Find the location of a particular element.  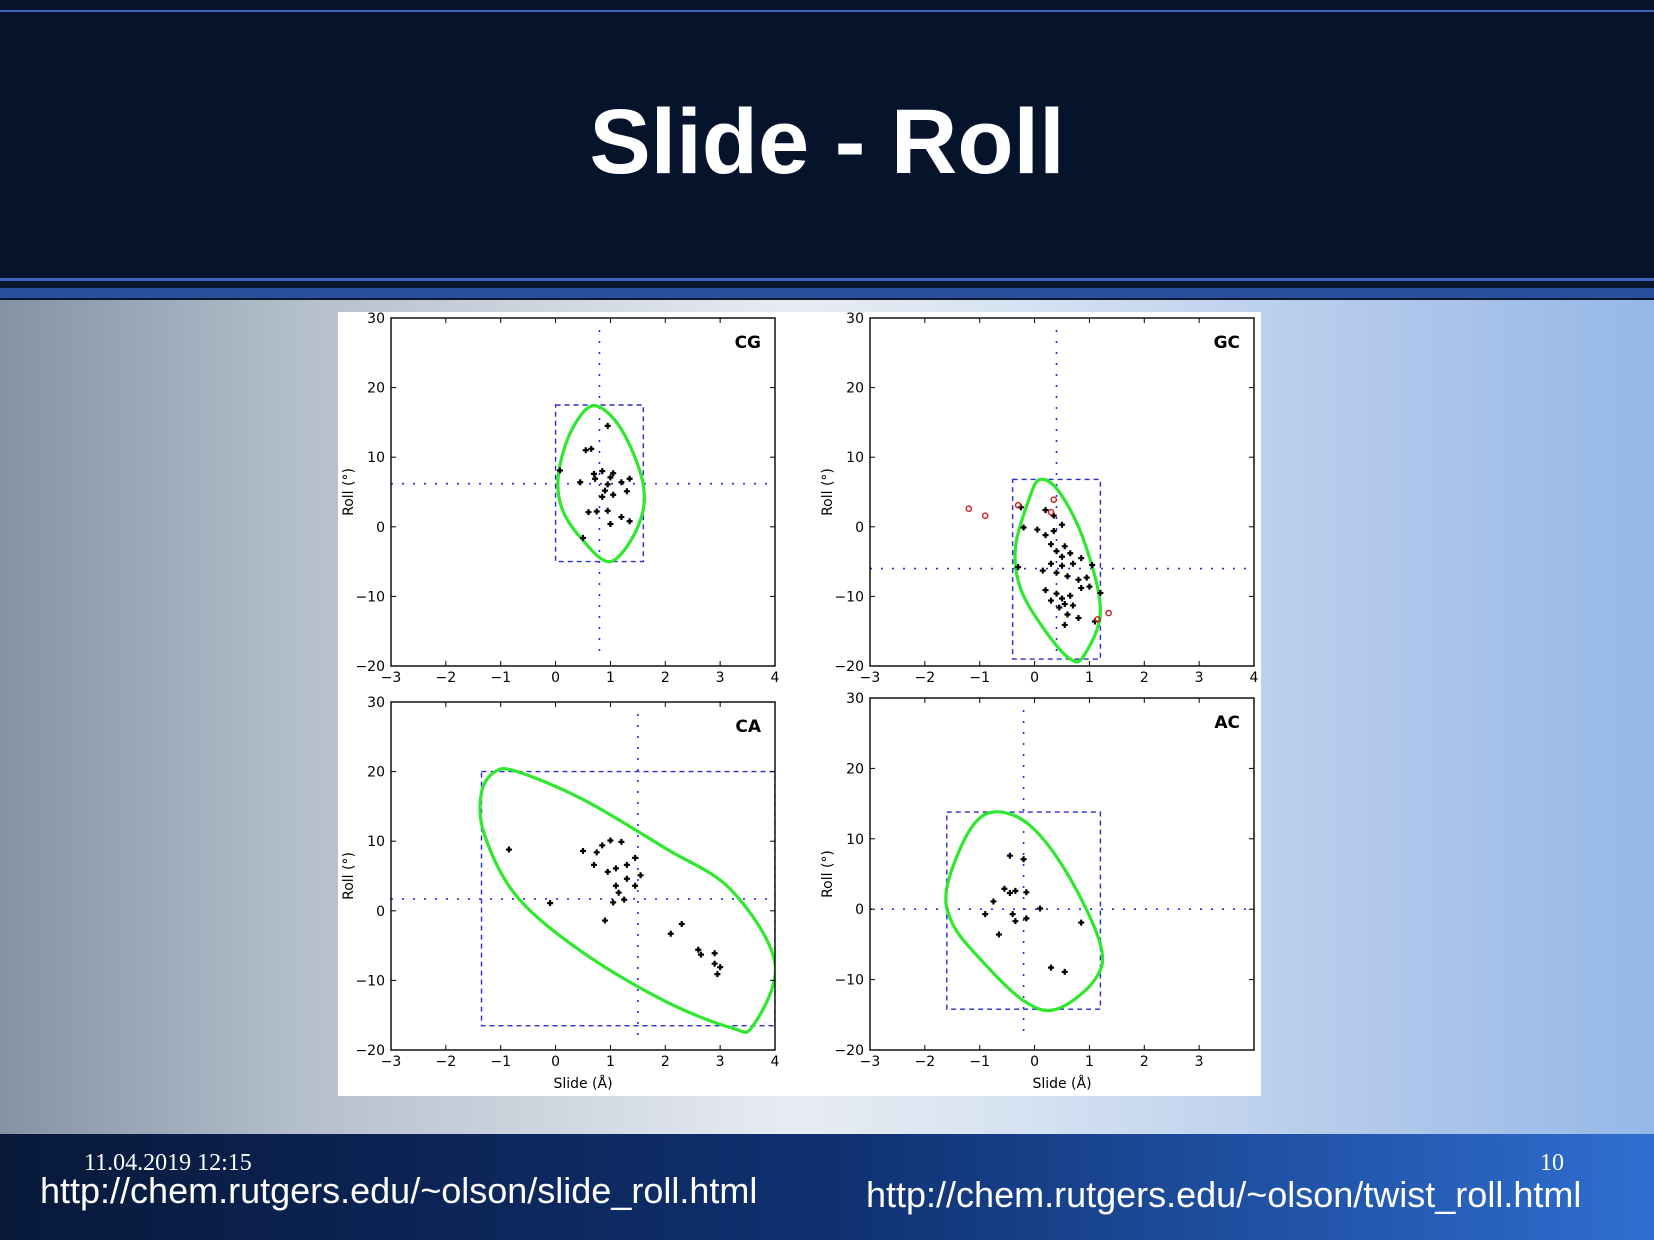

y-tick-label: 20 is located at coordinates (855, 389).